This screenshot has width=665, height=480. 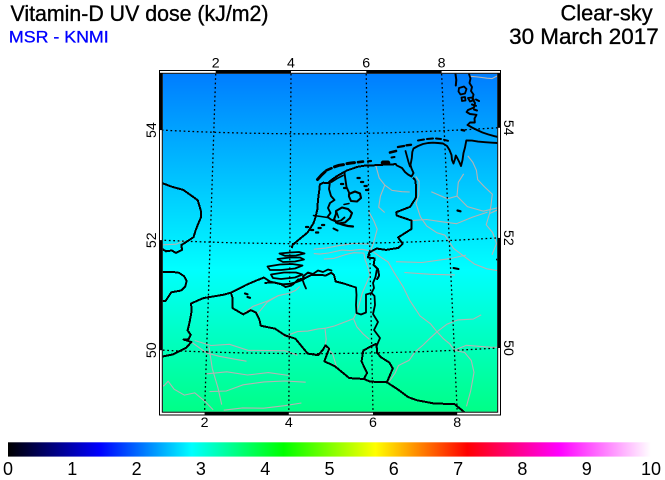 What do you see at coordinates (59, 38) in the screenshot?
I see `svg-text: MSR - KNMI` at bounding box center [59, 38].